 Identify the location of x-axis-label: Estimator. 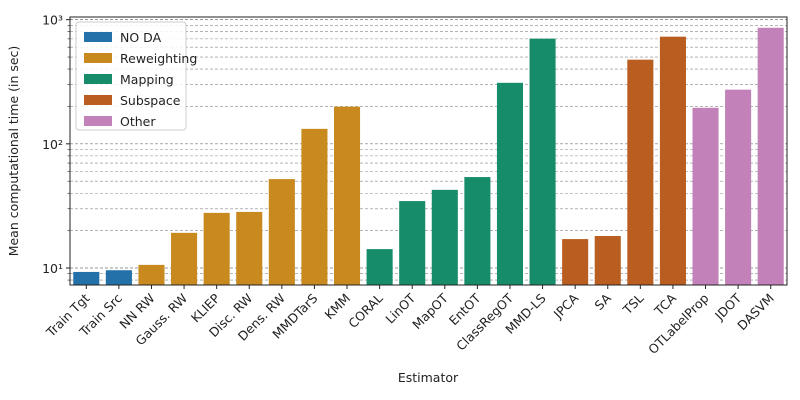
(428, 377).